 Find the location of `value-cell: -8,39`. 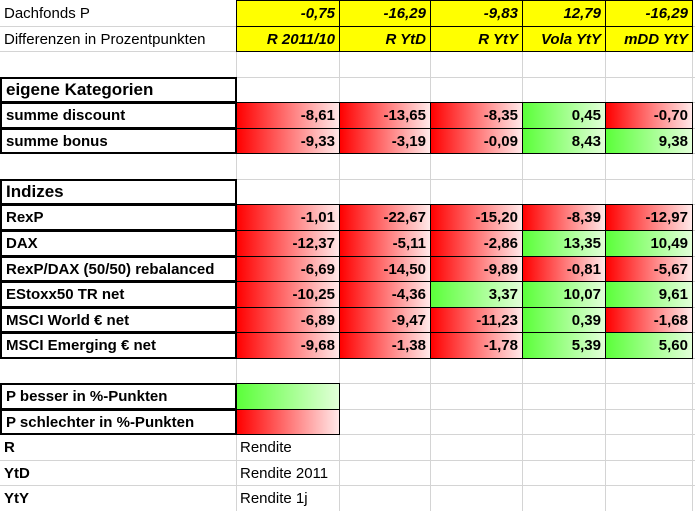

value-cell: -8,39 is located at coordinates (564, 217).